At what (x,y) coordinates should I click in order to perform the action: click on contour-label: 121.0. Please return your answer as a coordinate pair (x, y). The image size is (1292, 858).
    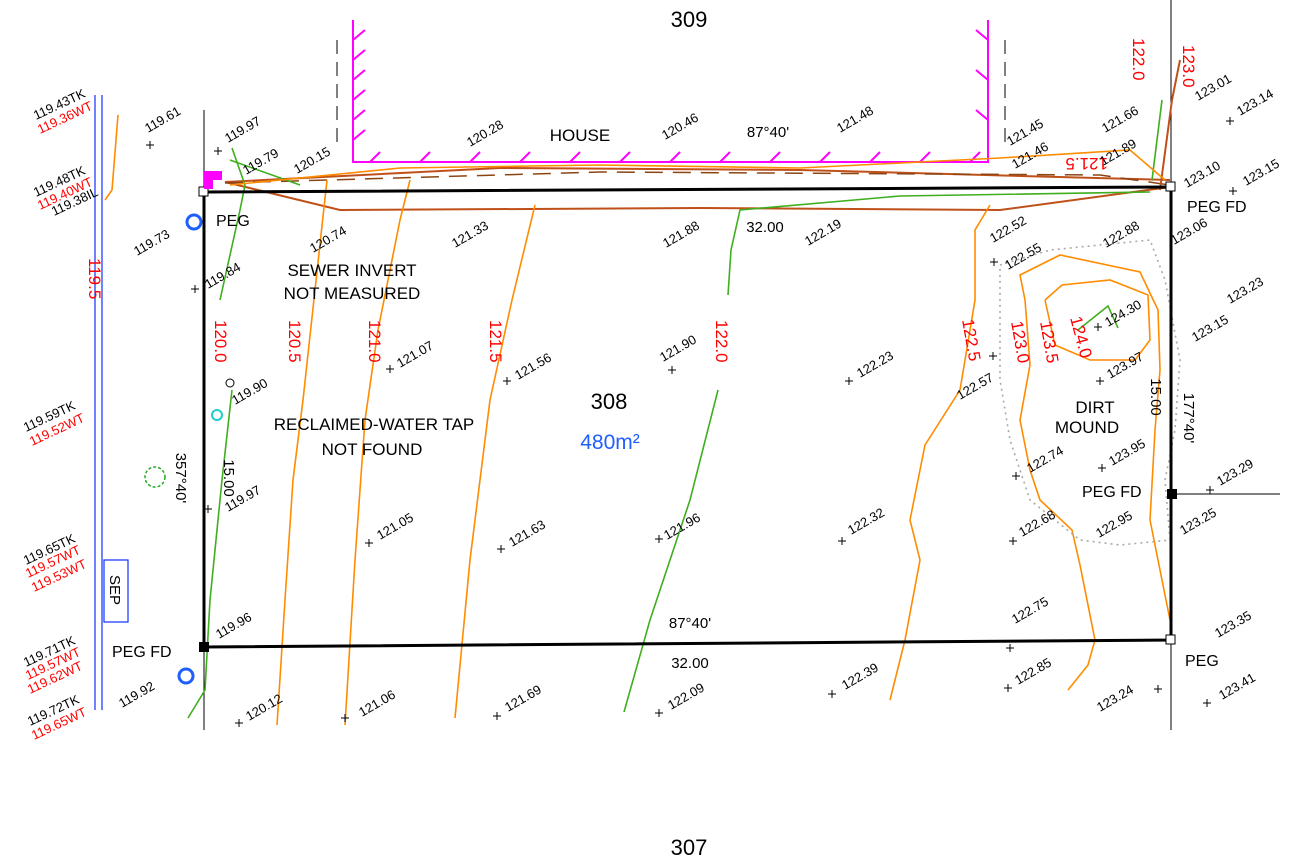
    Looking at the image, I should click on (374, 341).